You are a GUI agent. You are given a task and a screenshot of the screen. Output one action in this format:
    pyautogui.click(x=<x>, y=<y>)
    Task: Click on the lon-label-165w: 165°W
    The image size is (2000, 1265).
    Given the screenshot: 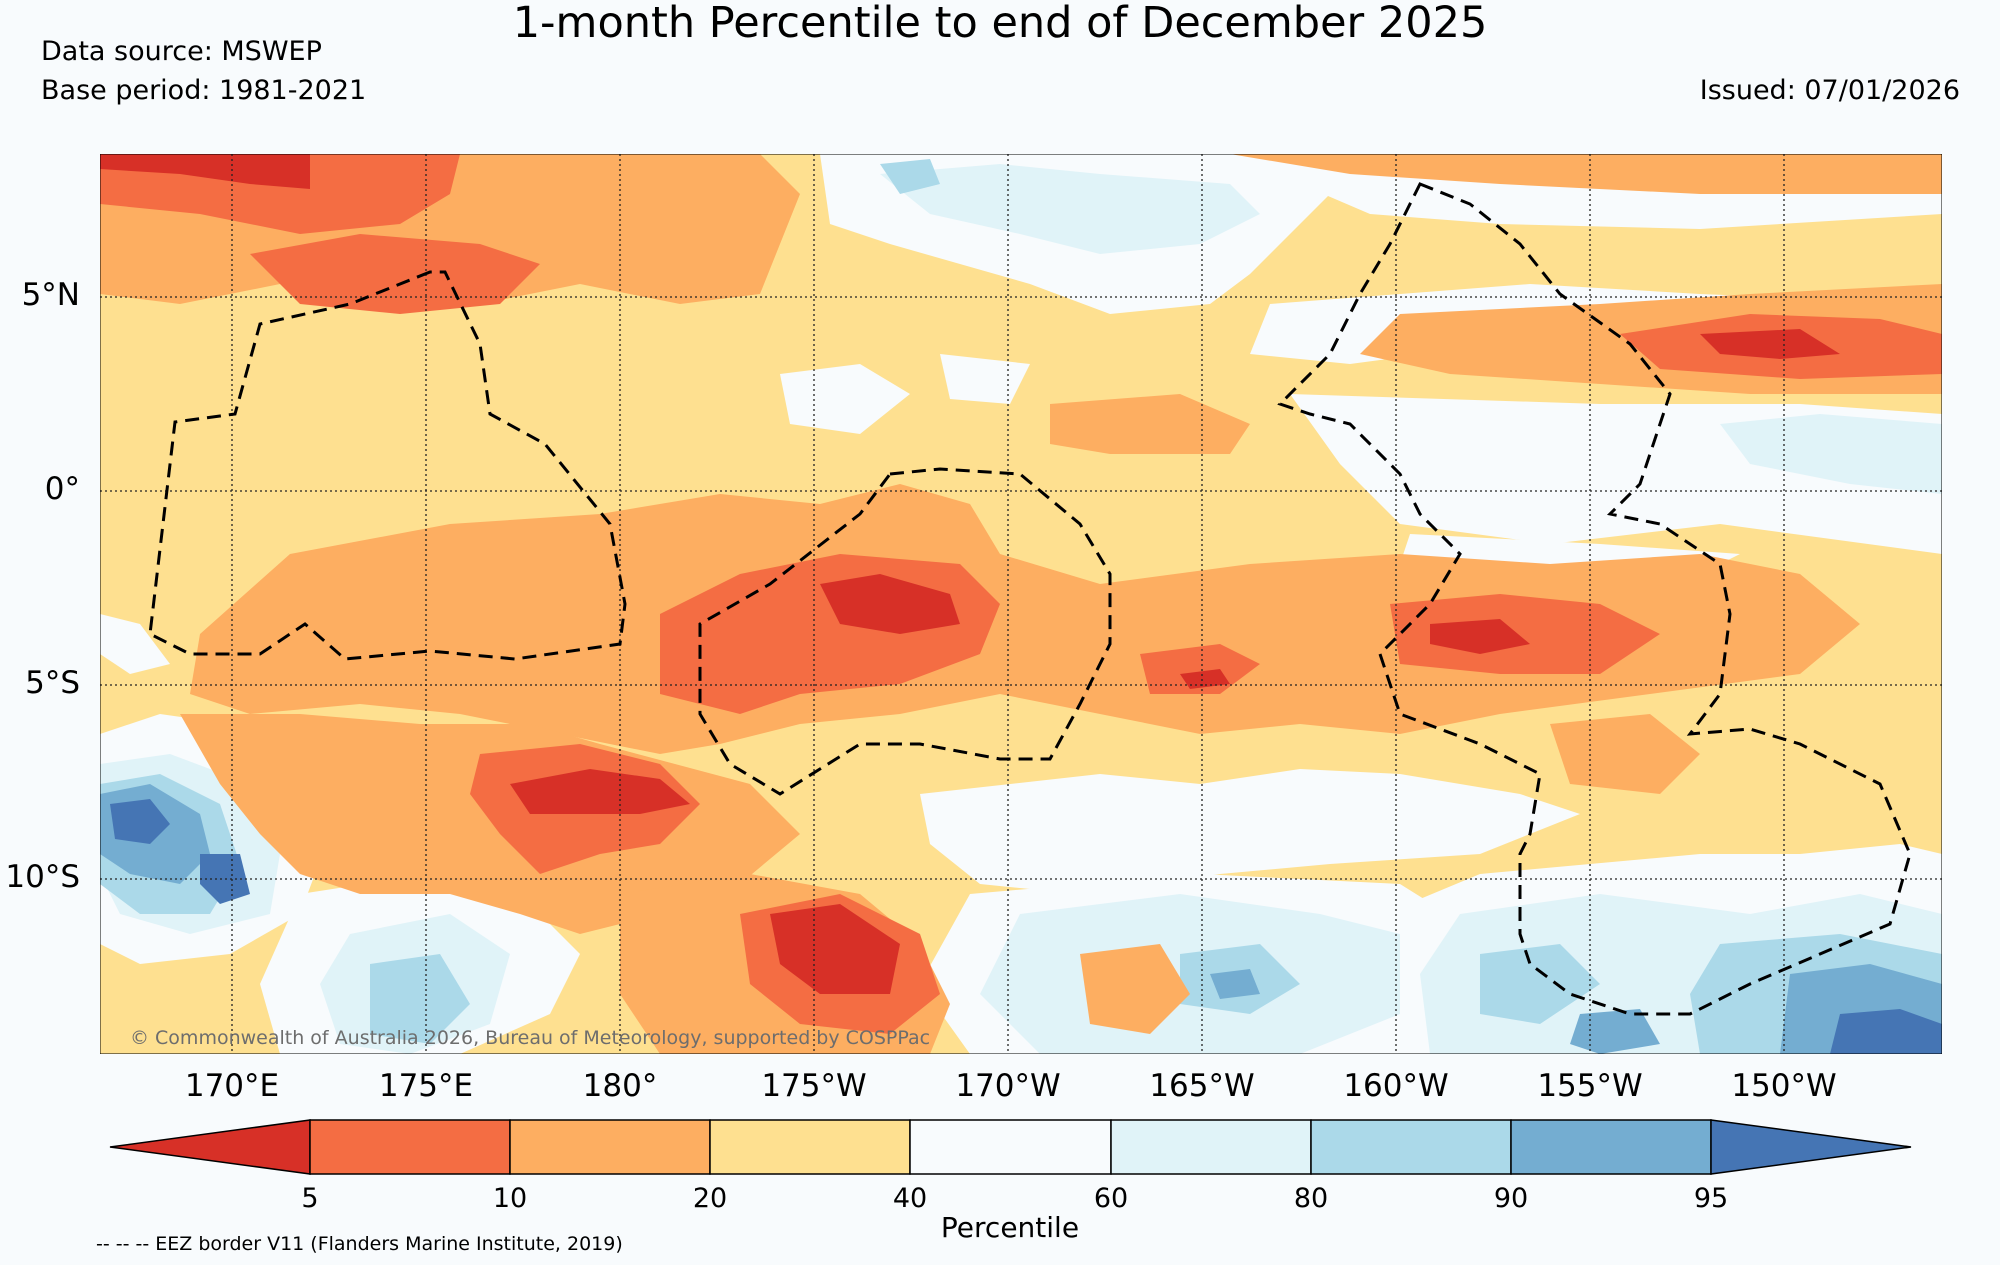 What is the action you would take?
    pyautogui.click(x=1202, y=1086)
    